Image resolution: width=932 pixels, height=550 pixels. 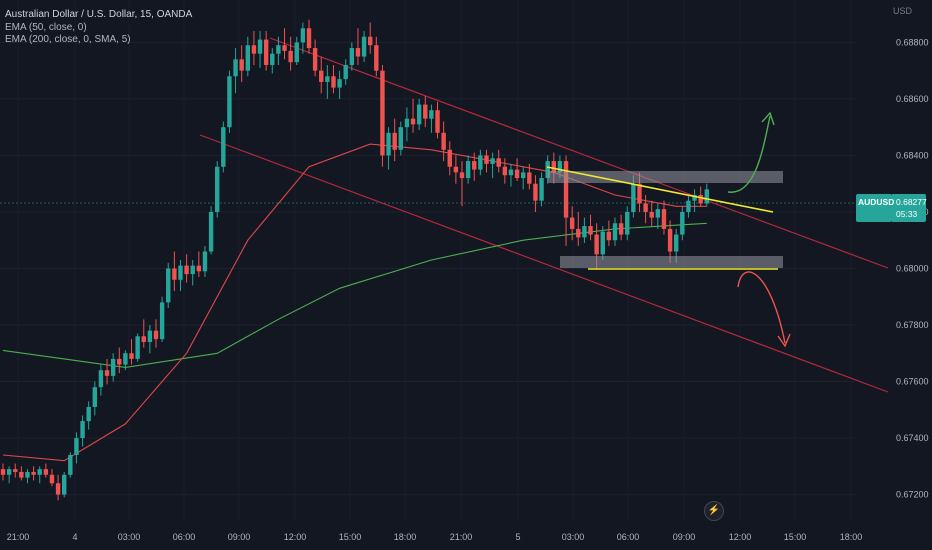 I want to click on ema50-legend: EMA (50, close, 0), so click(x=46, y=27).